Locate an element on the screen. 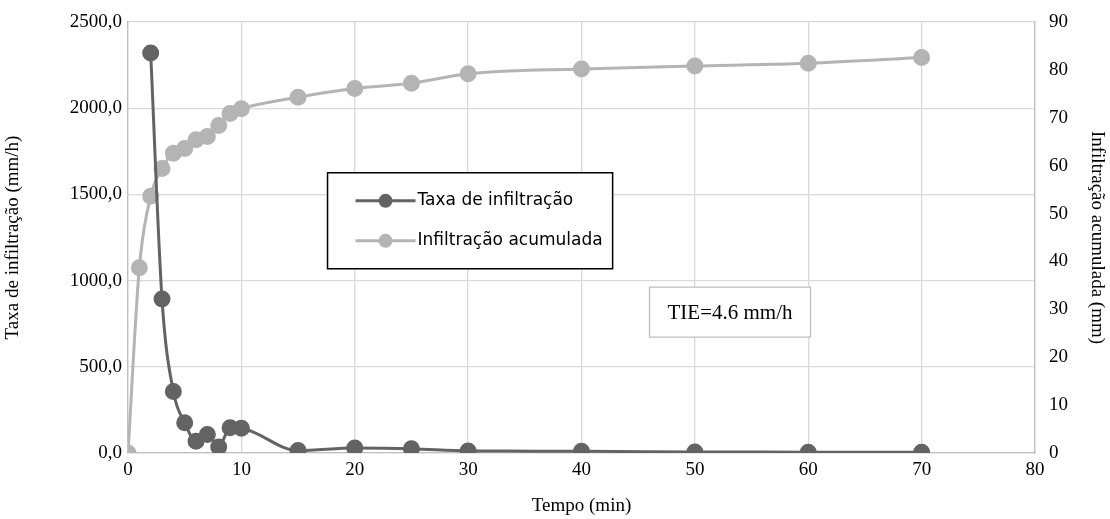 Image resolution: width=1110 pixels, height=519 pixels. legend-label: Taxa de infiltração is located at coordinates (495, 199).